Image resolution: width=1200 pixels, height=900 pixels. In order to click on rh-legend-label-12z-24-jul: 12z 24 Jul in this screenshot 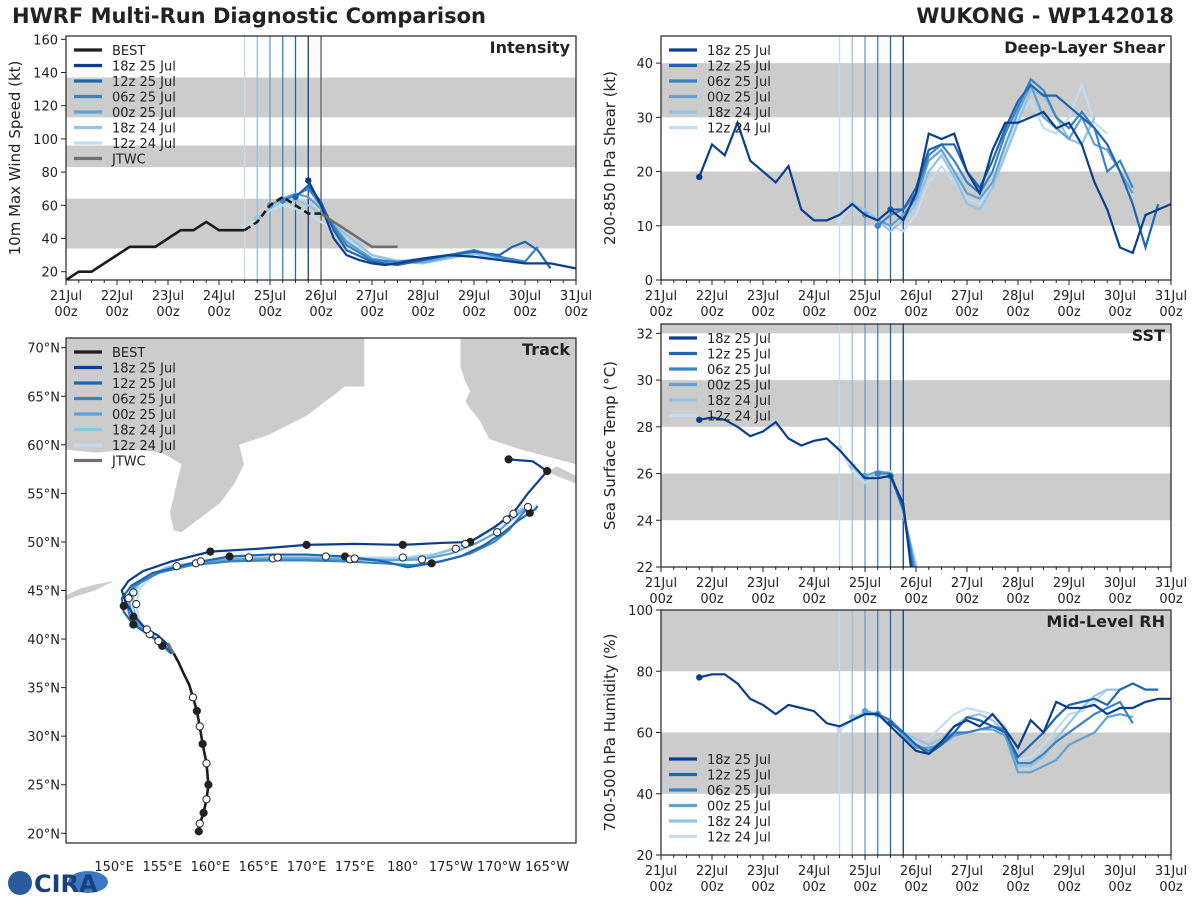, I will do `click(739, 838)`.